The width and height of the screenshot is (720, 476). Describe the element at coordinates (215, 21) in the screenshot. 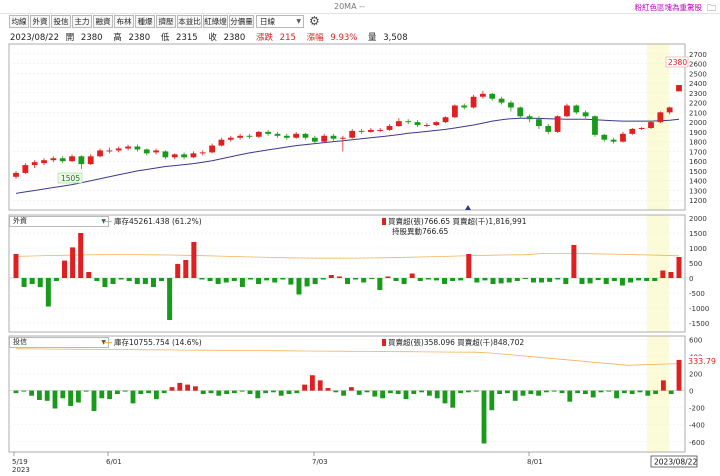

I see `tab-traffic-light: 紅綠燈` at that location.